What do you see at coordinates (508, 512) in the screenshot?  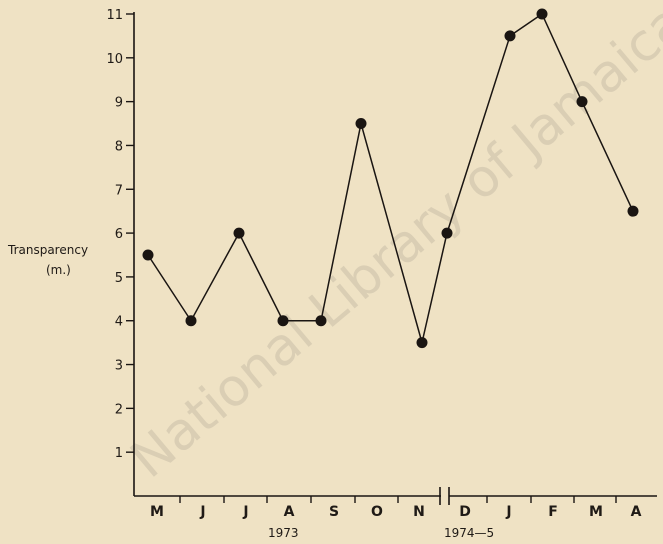 I see `x-tick-label-8: J` at bounding box center [508, 512].